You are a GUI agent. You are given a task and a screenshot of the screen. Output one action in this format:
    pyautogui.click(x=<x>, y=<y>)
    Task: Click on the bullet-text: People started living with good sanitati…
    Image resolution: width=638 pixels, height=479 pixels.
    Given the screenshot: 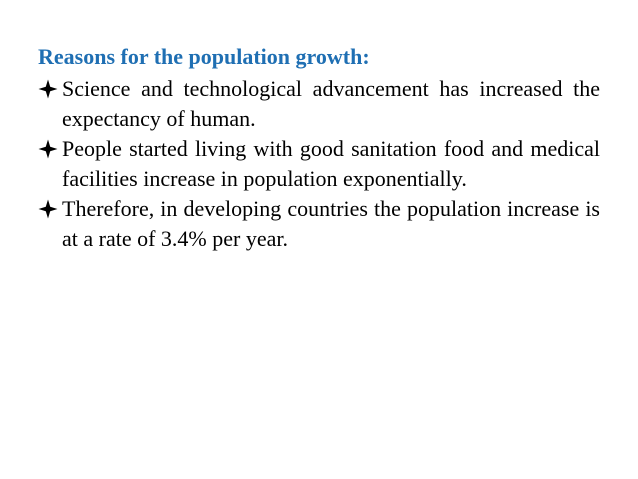 What is the action you would take?
    pyautogui.click(x=331, y=163)
    